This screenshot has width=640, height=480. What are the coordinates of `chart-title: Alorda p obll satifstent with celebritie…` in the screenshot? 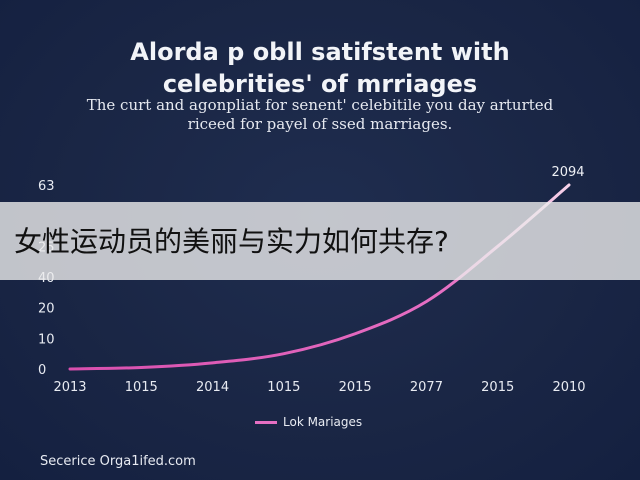 It's located at (320, 68).